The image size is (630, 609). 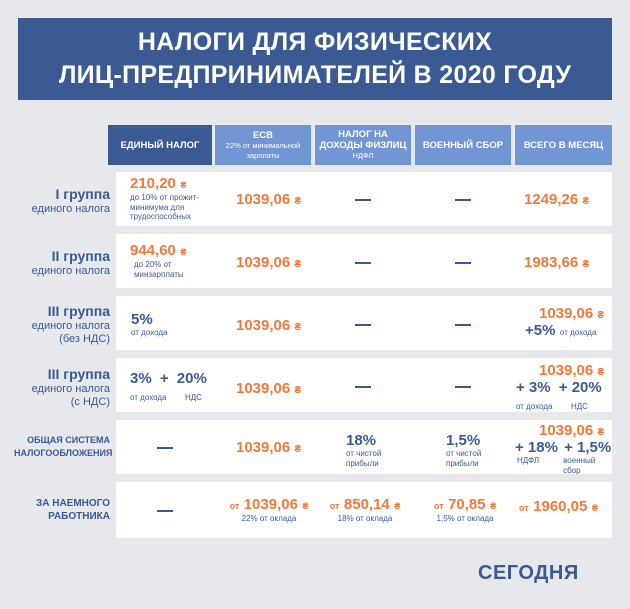 What do you see at coordinates (158, 260) in the screenshot?
I see `cell-g2-single: 944,60 ₴ до 20% от минзарплаты` at bounding box center [158, 260].